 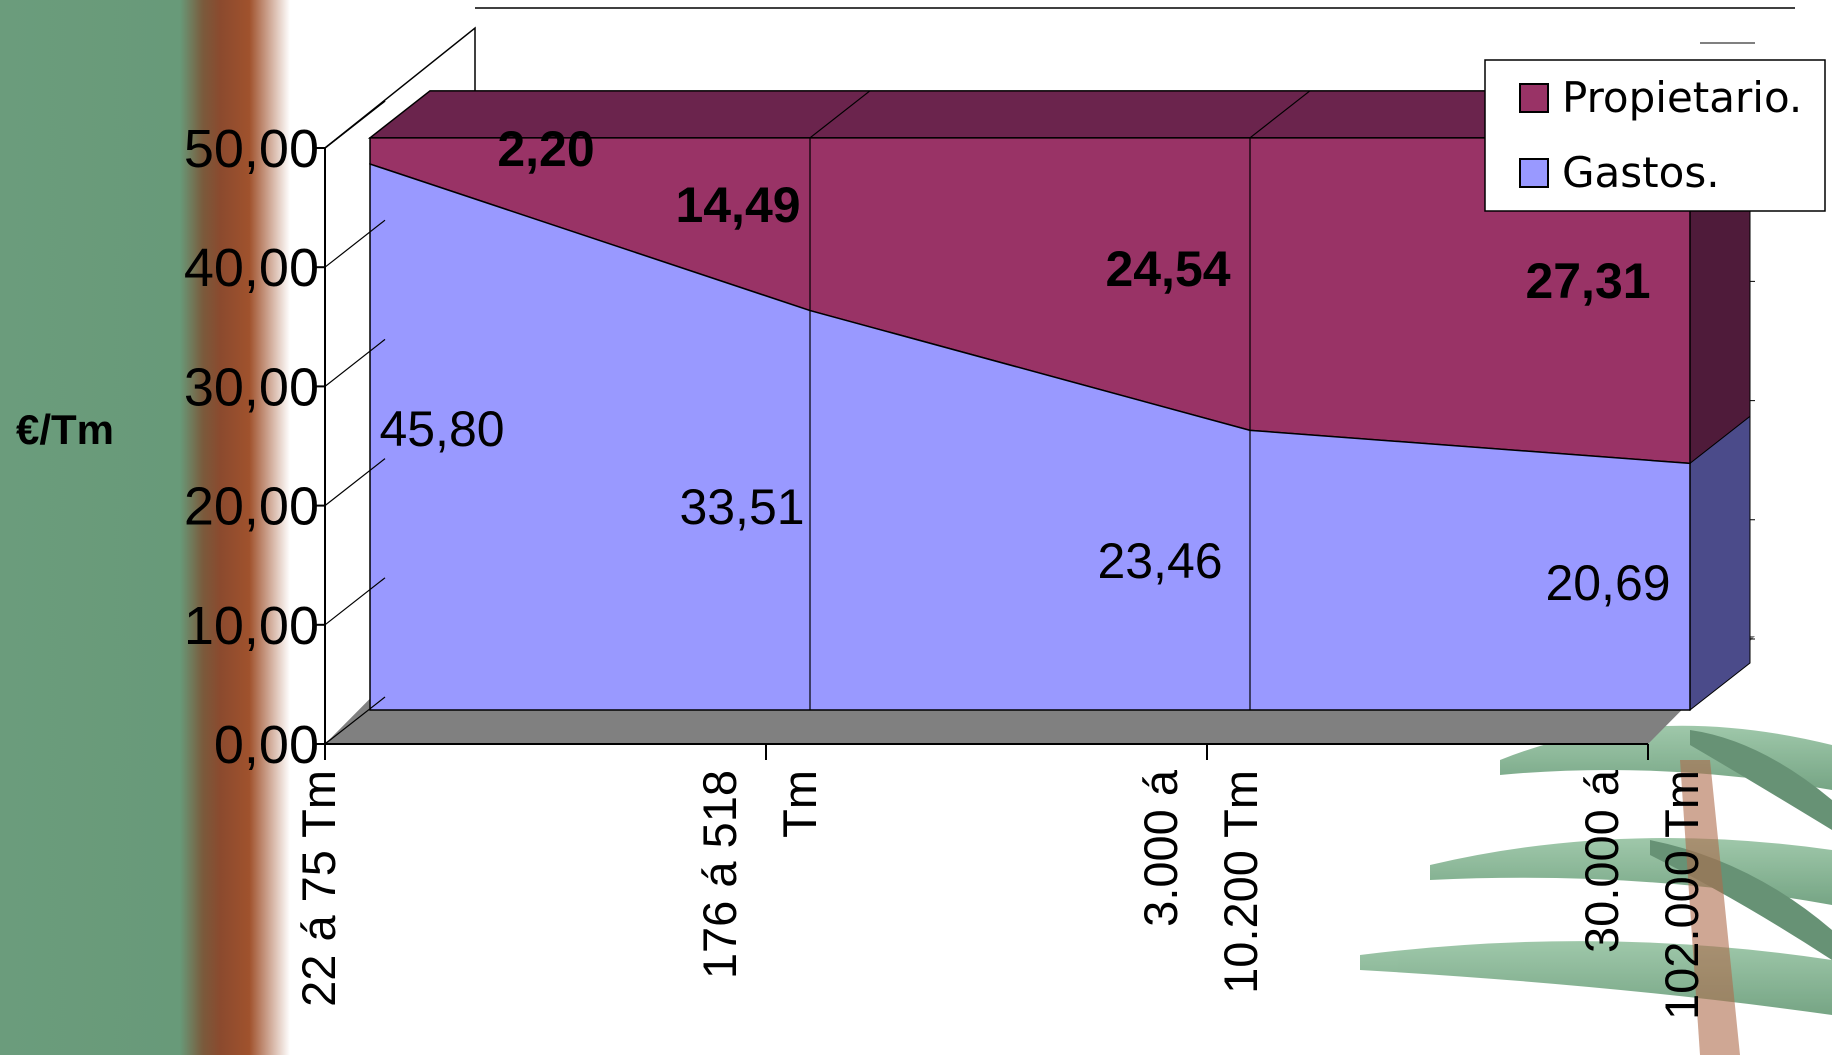 What do you see at coordinates (251, 626) in the screenshot?
I see `y-tick-label: 10,00` at bounding box center [251, 626].